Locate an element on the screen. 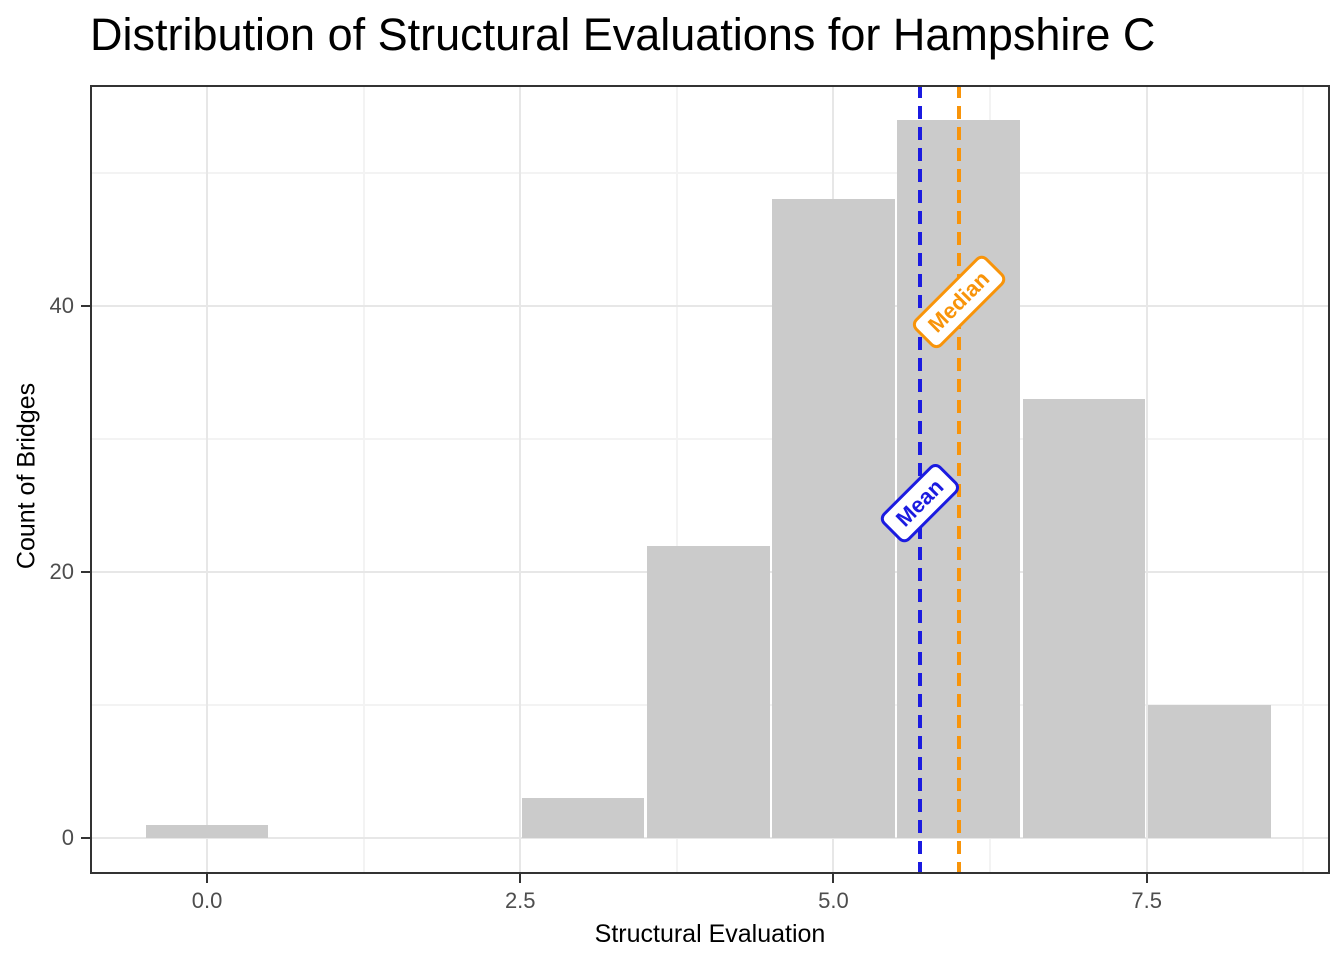 The image size is (1344, 960). x-tick-label: 5.0 is located at coordinates (833, 900).